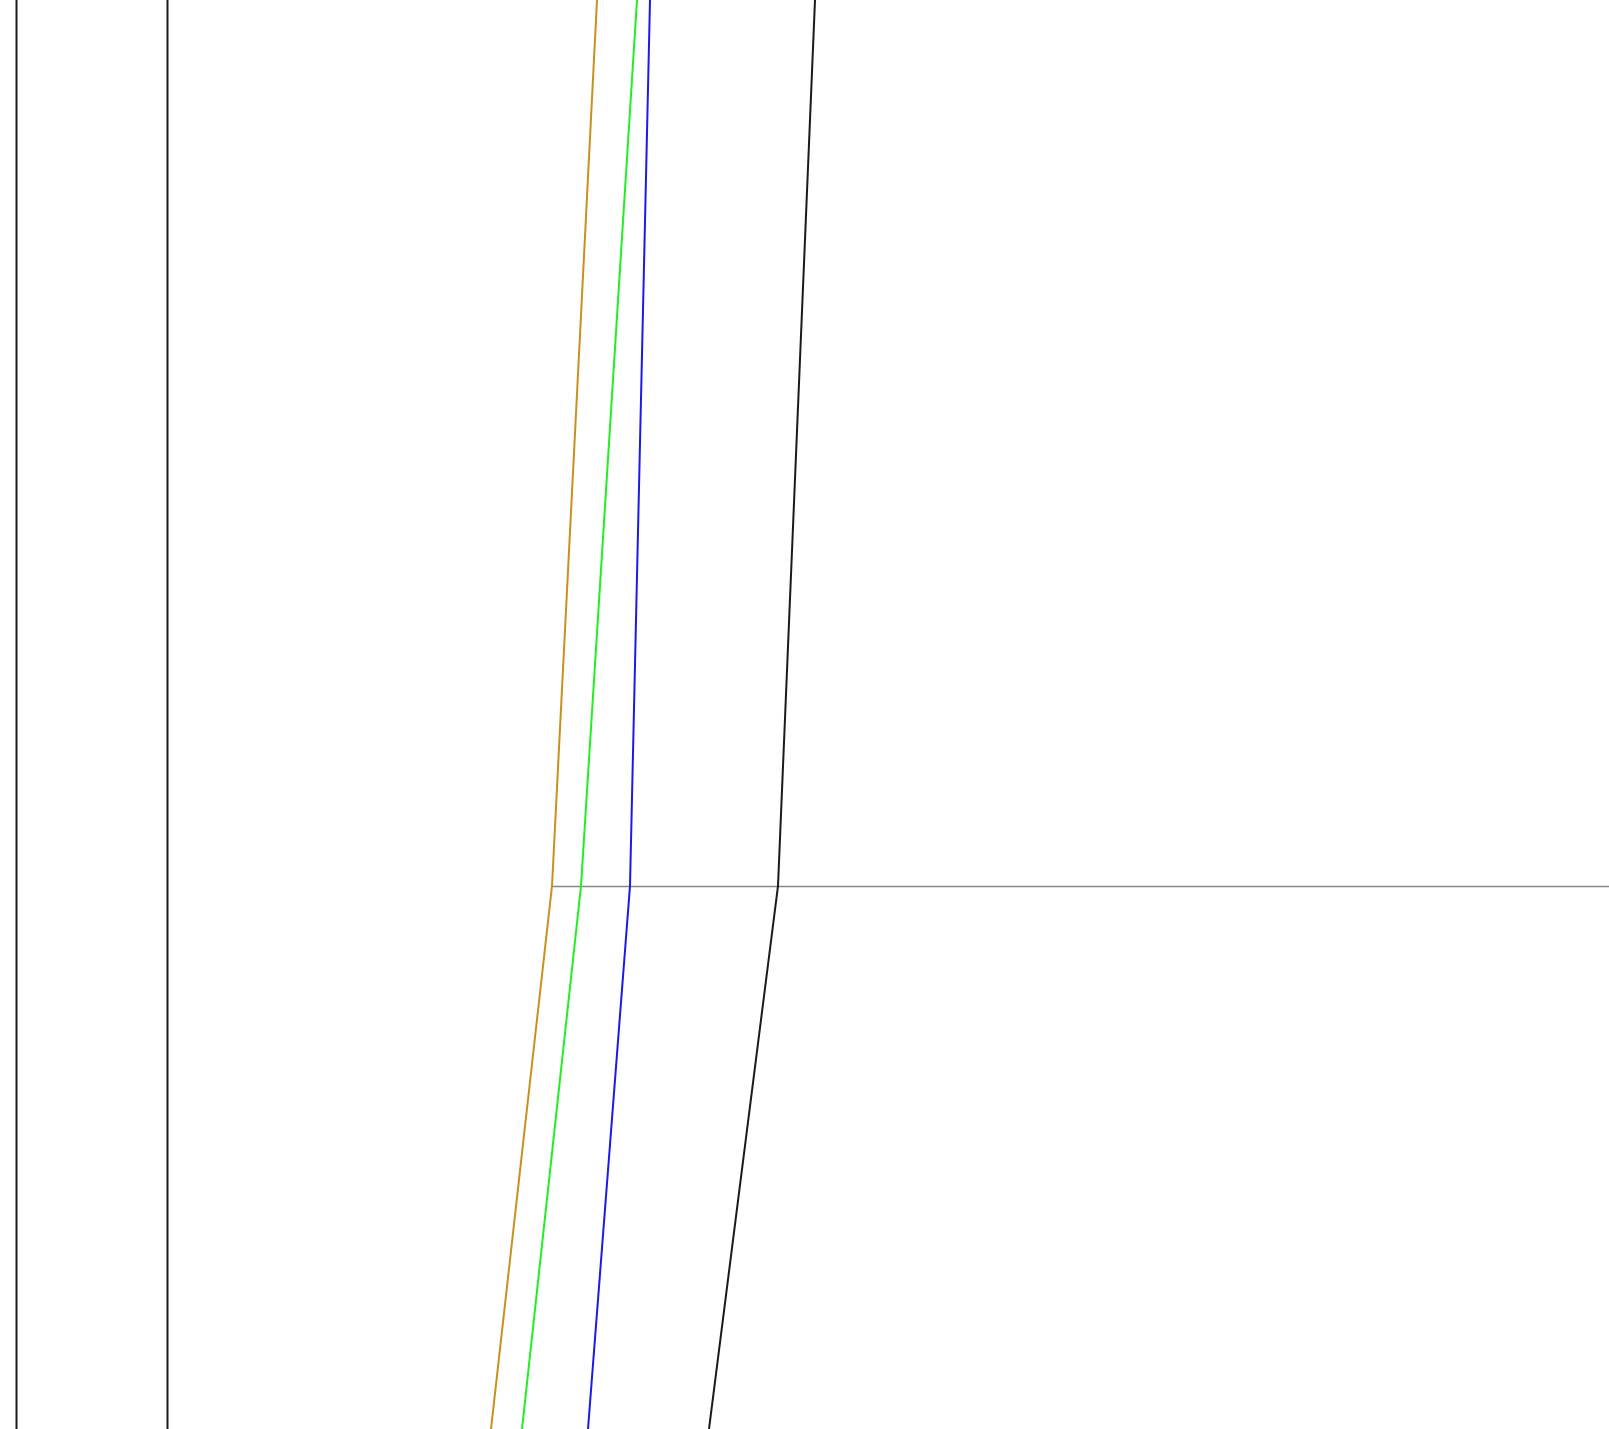  I want to click on black-trace, so click(762, 714).